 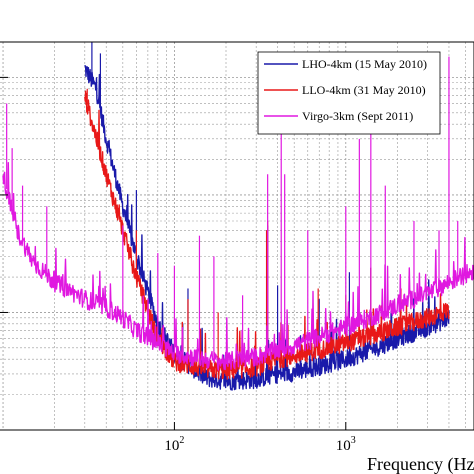 What do you see at coordinates (357, 116) in the screenshot?
I see `legend-label: Virgo-3km (Sept 2011)` at bounding box center [357, 116].